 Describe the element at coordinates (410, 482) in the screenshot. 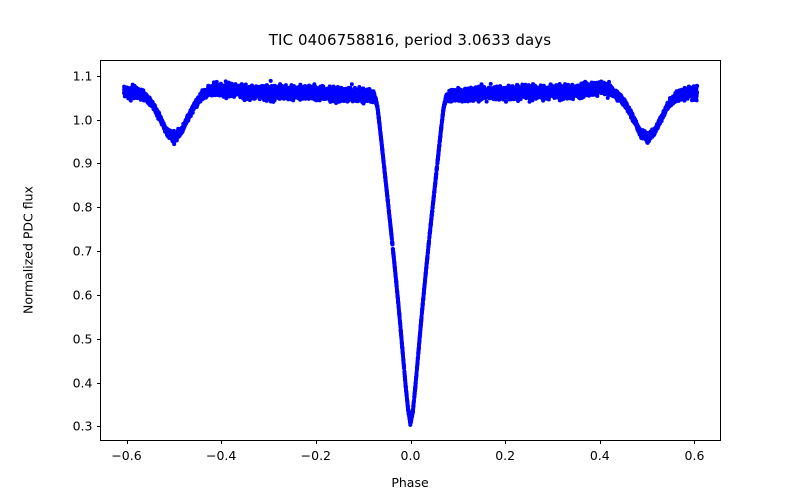

I see `x-axis-label: Phase` at that location.